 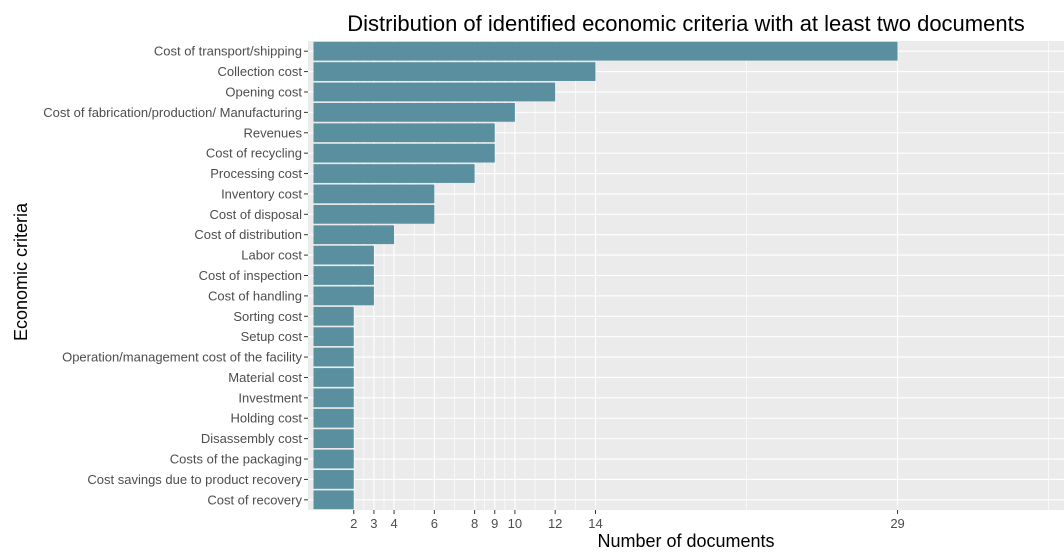 What do you see at coordinates (250, 275) in the screenshot?
I see `y-tick-label: Cost of inspection` at bounding box center [250, 275].